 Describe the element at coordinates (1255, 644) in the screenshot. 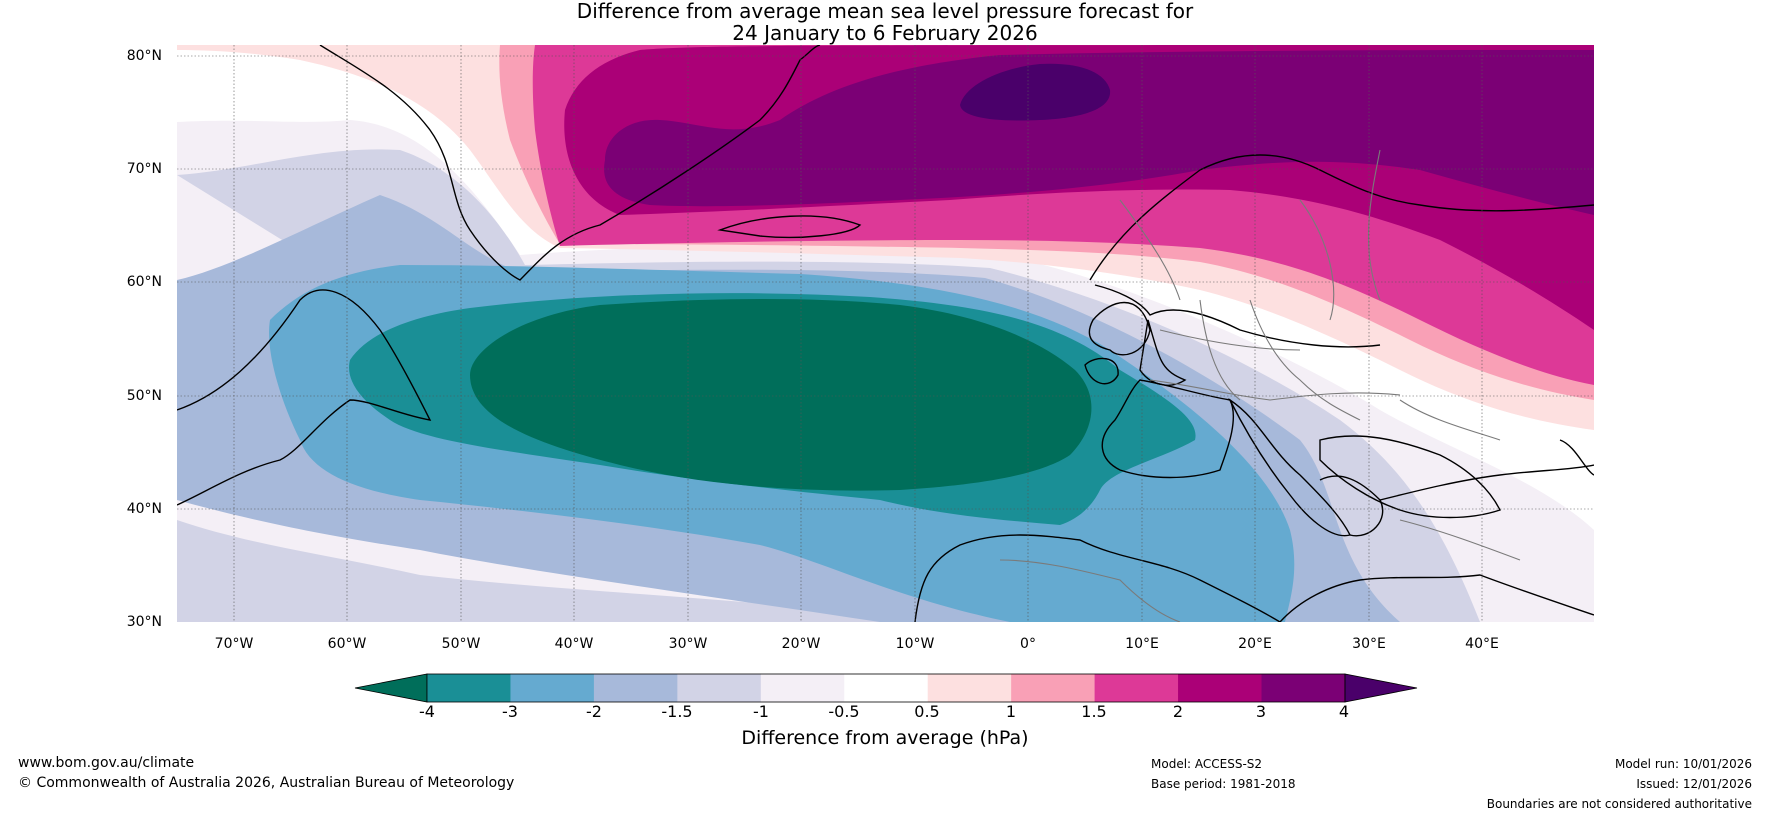

I see `lon-label-20e: 20°E` at that location.